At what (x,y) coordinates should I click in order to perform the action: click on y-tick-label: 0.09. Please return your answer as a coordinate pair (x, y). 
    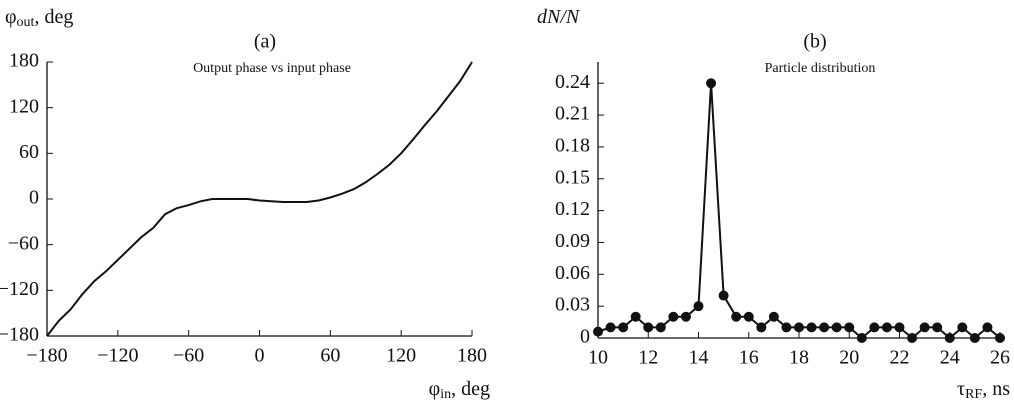
    Looking at the image, I should click on (572, 241).